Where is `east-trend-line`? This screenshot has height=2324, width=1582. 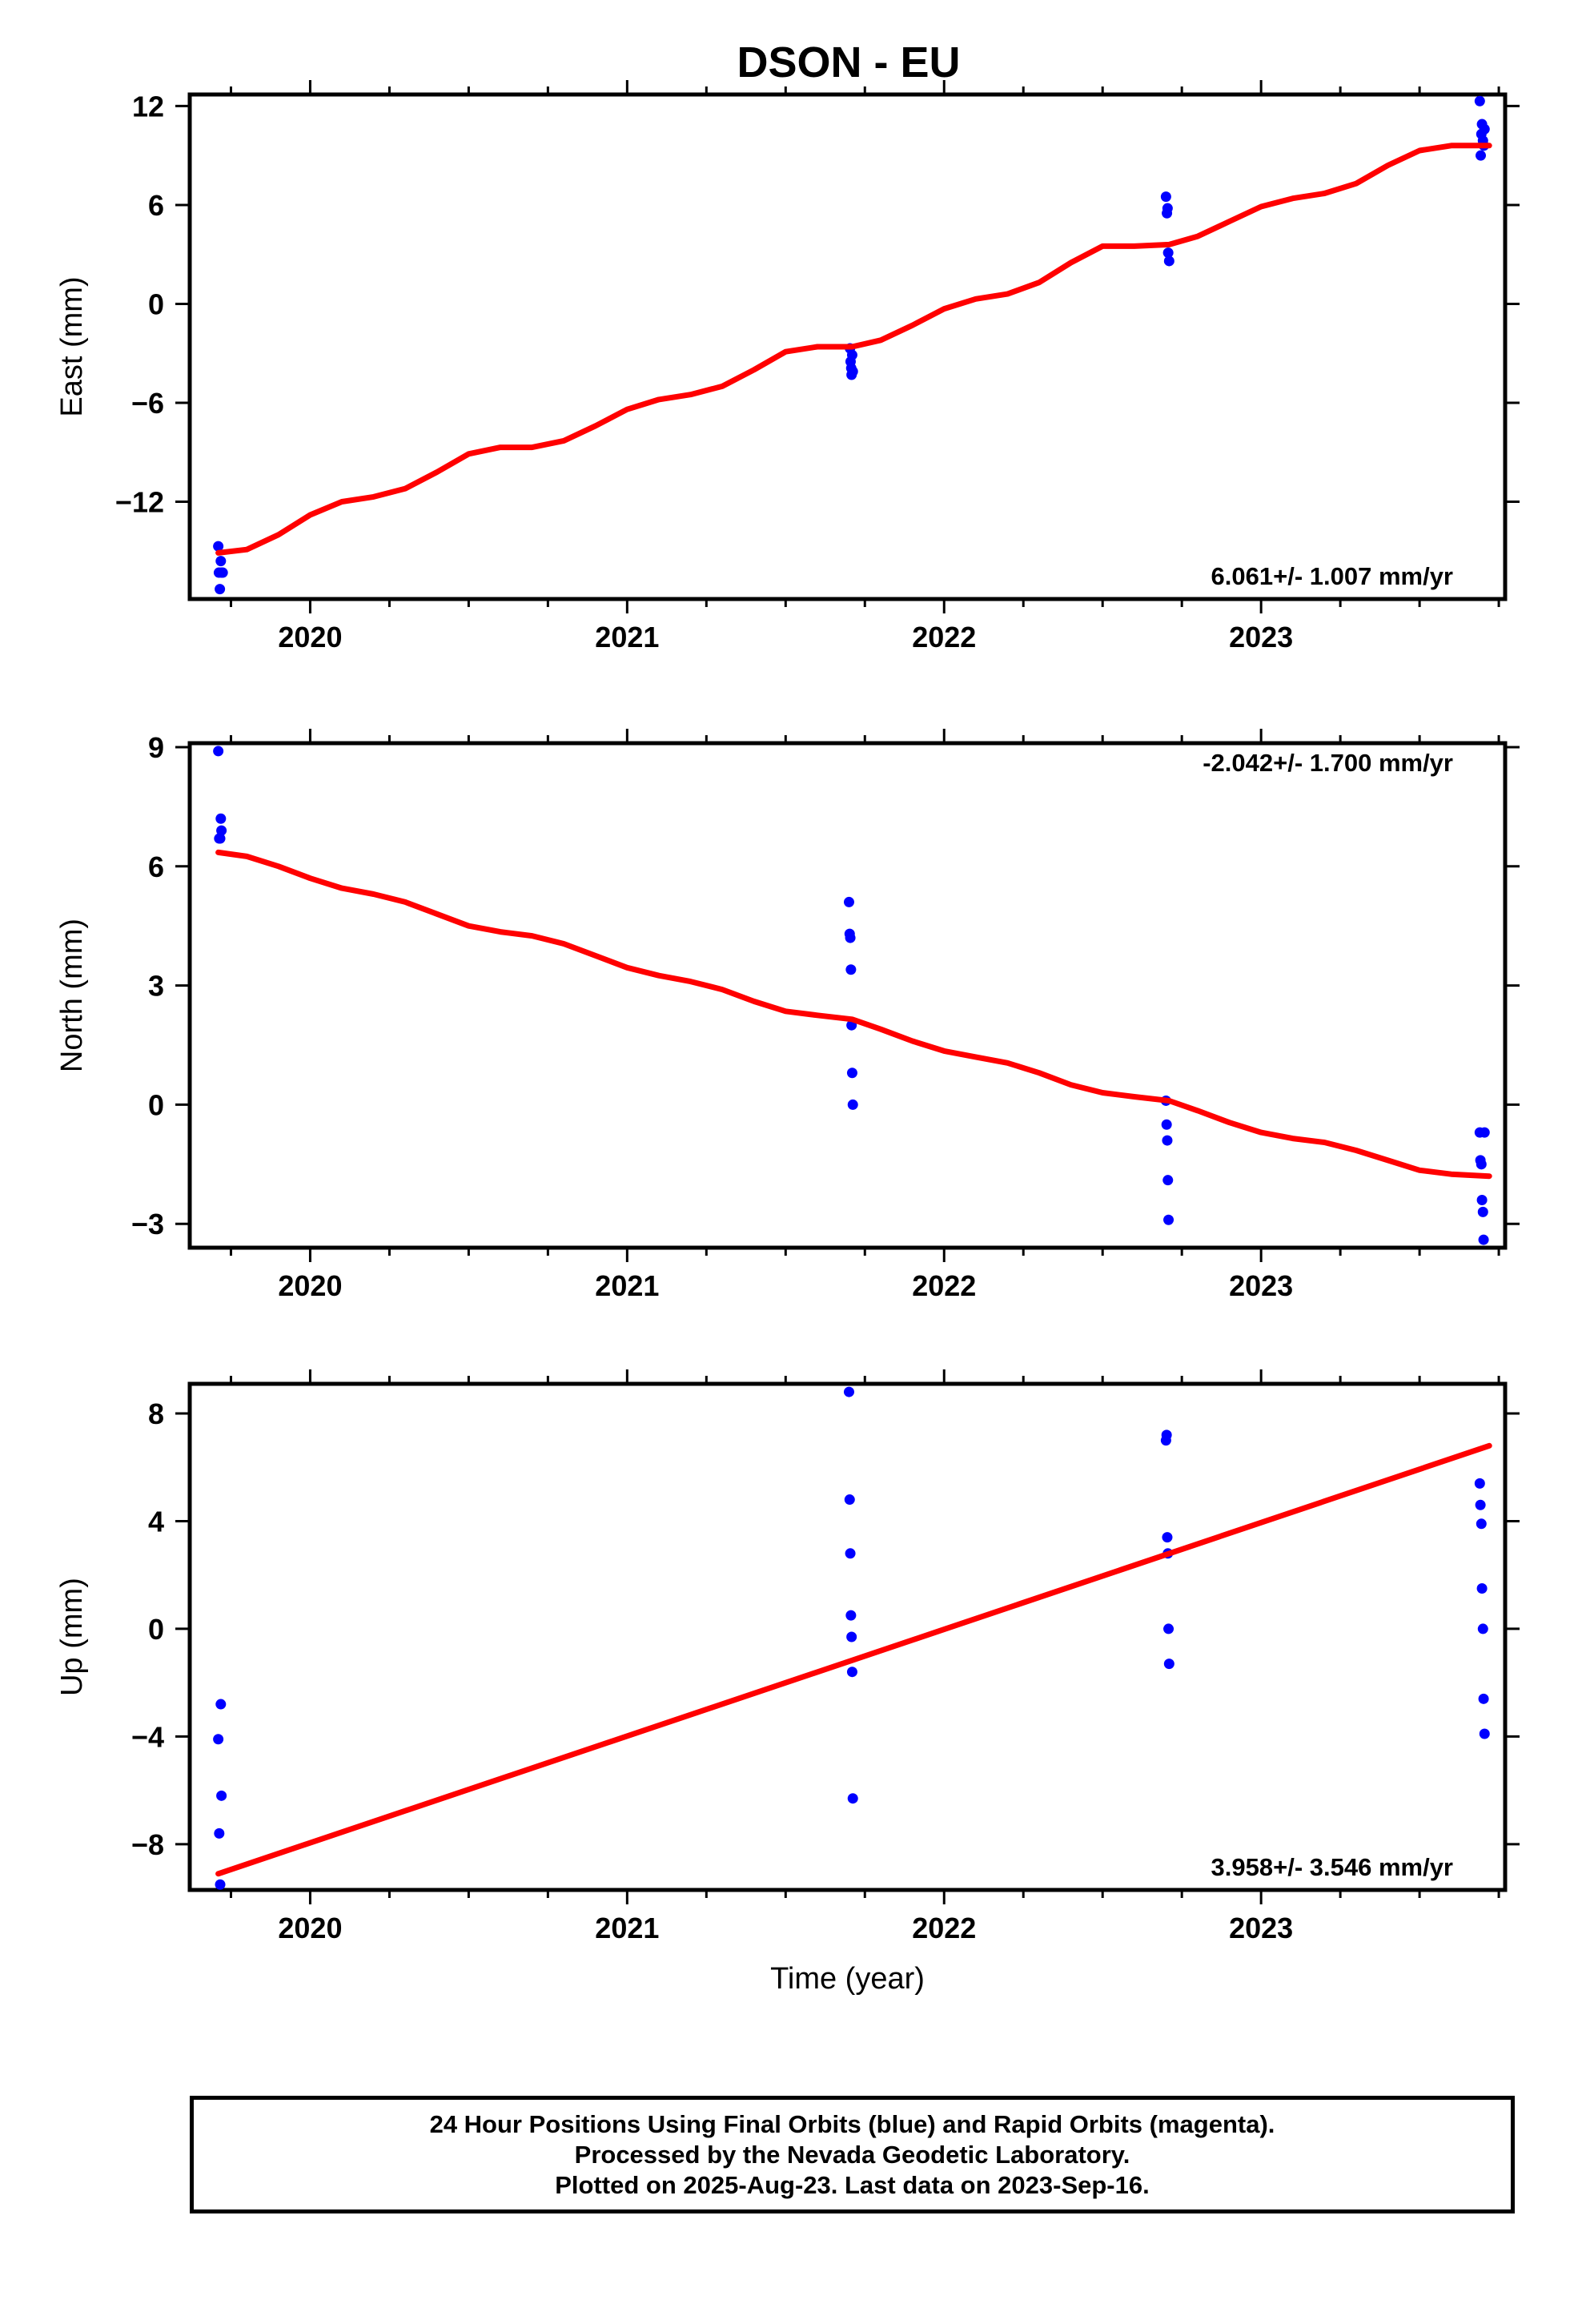 east-trend-line is located at coordinates (853, 349).